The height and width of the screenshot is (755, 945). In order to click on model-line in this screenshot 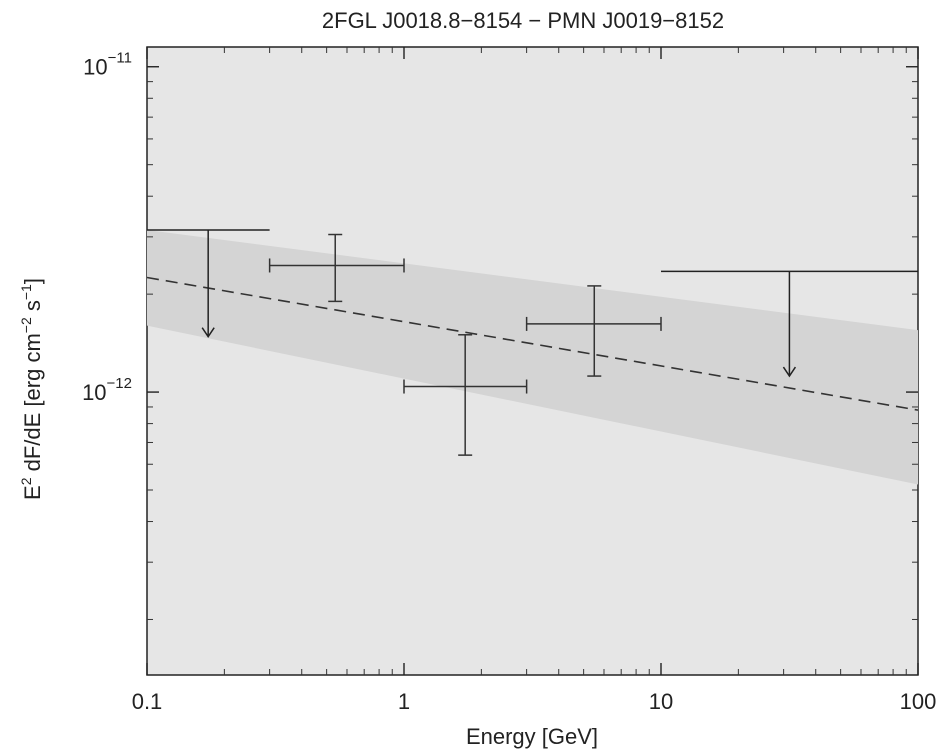, I will do `click(532, 343)`.